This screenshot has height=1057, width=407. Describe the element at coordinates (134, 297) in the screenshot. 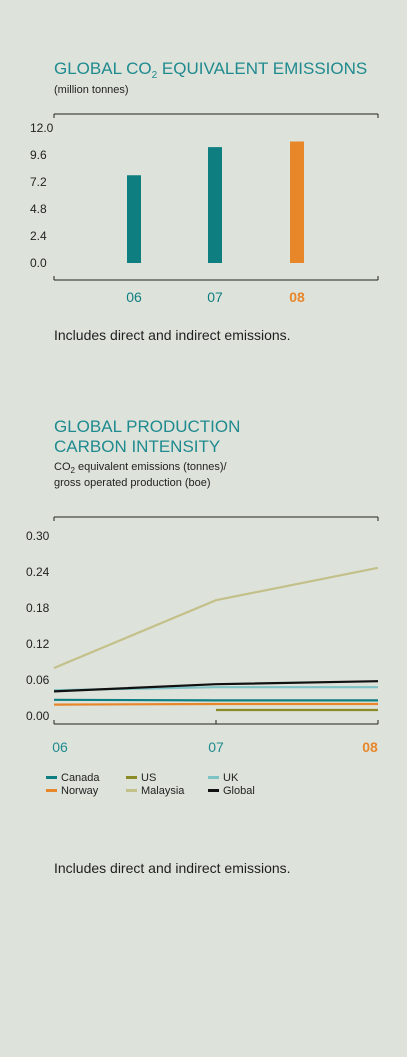

I see `chart1-xtick-label: 06` at that location.